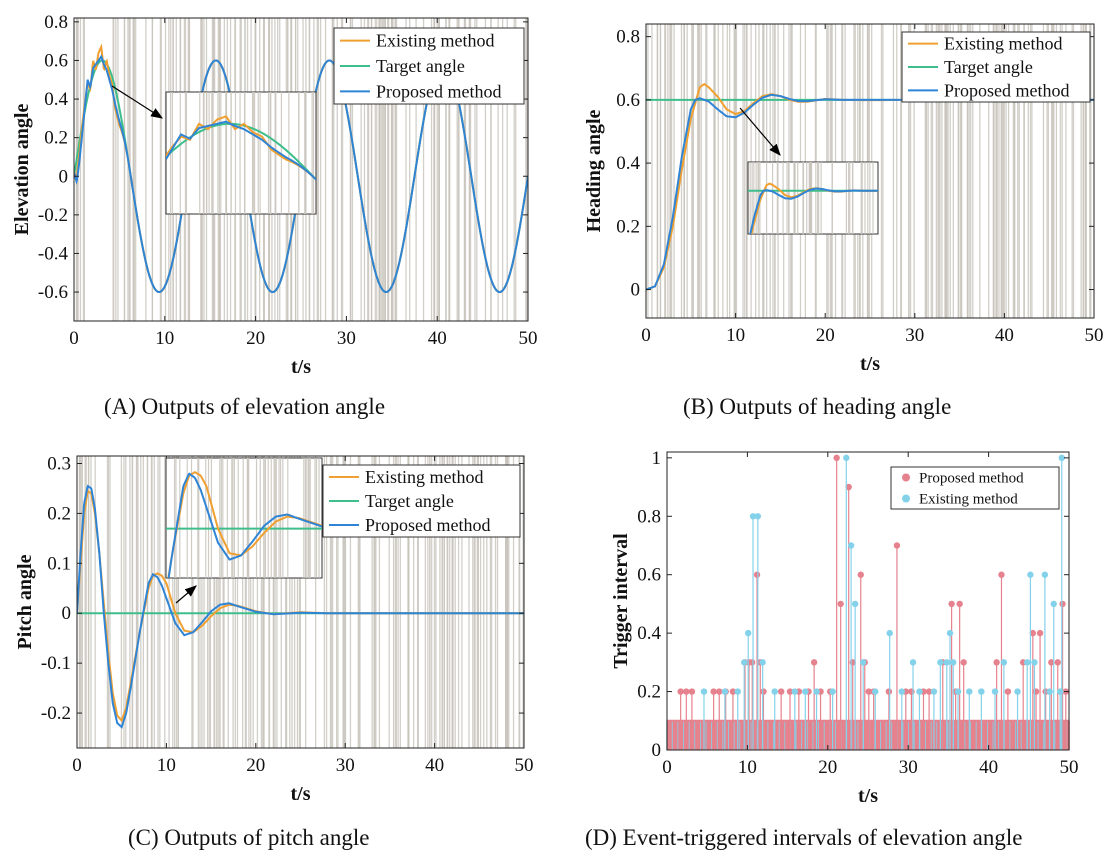  Describe the element at coordinates (25, 601) in the screenshot. I see `y-axis-label: Pitch angle` at that location.